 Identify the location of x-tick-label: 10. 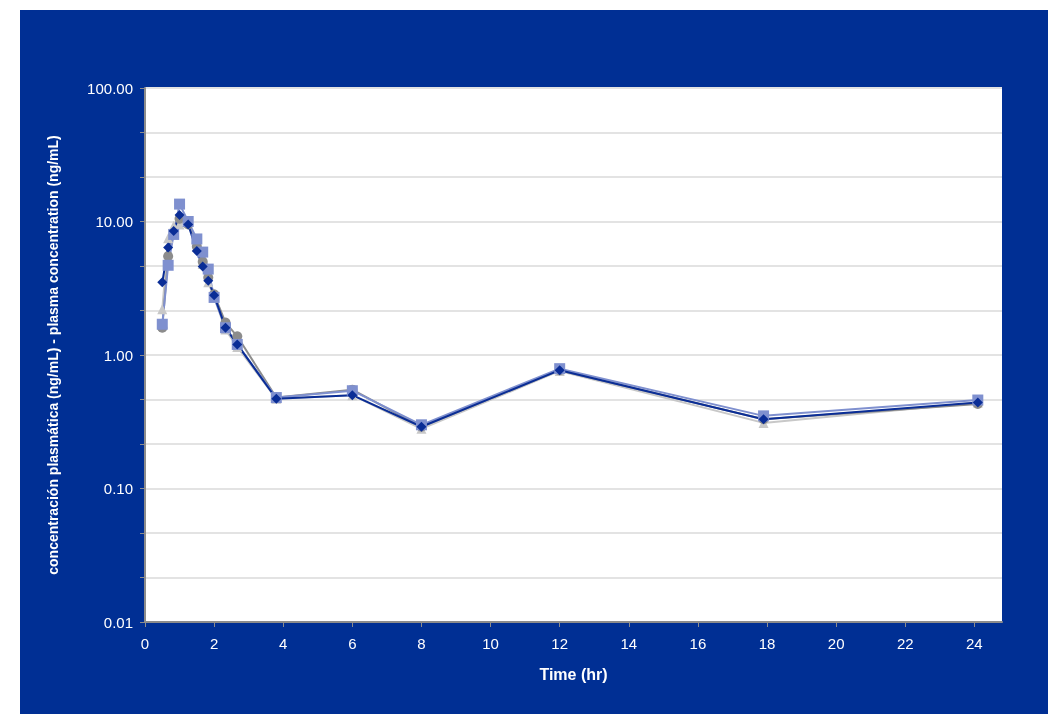
(490, 643).